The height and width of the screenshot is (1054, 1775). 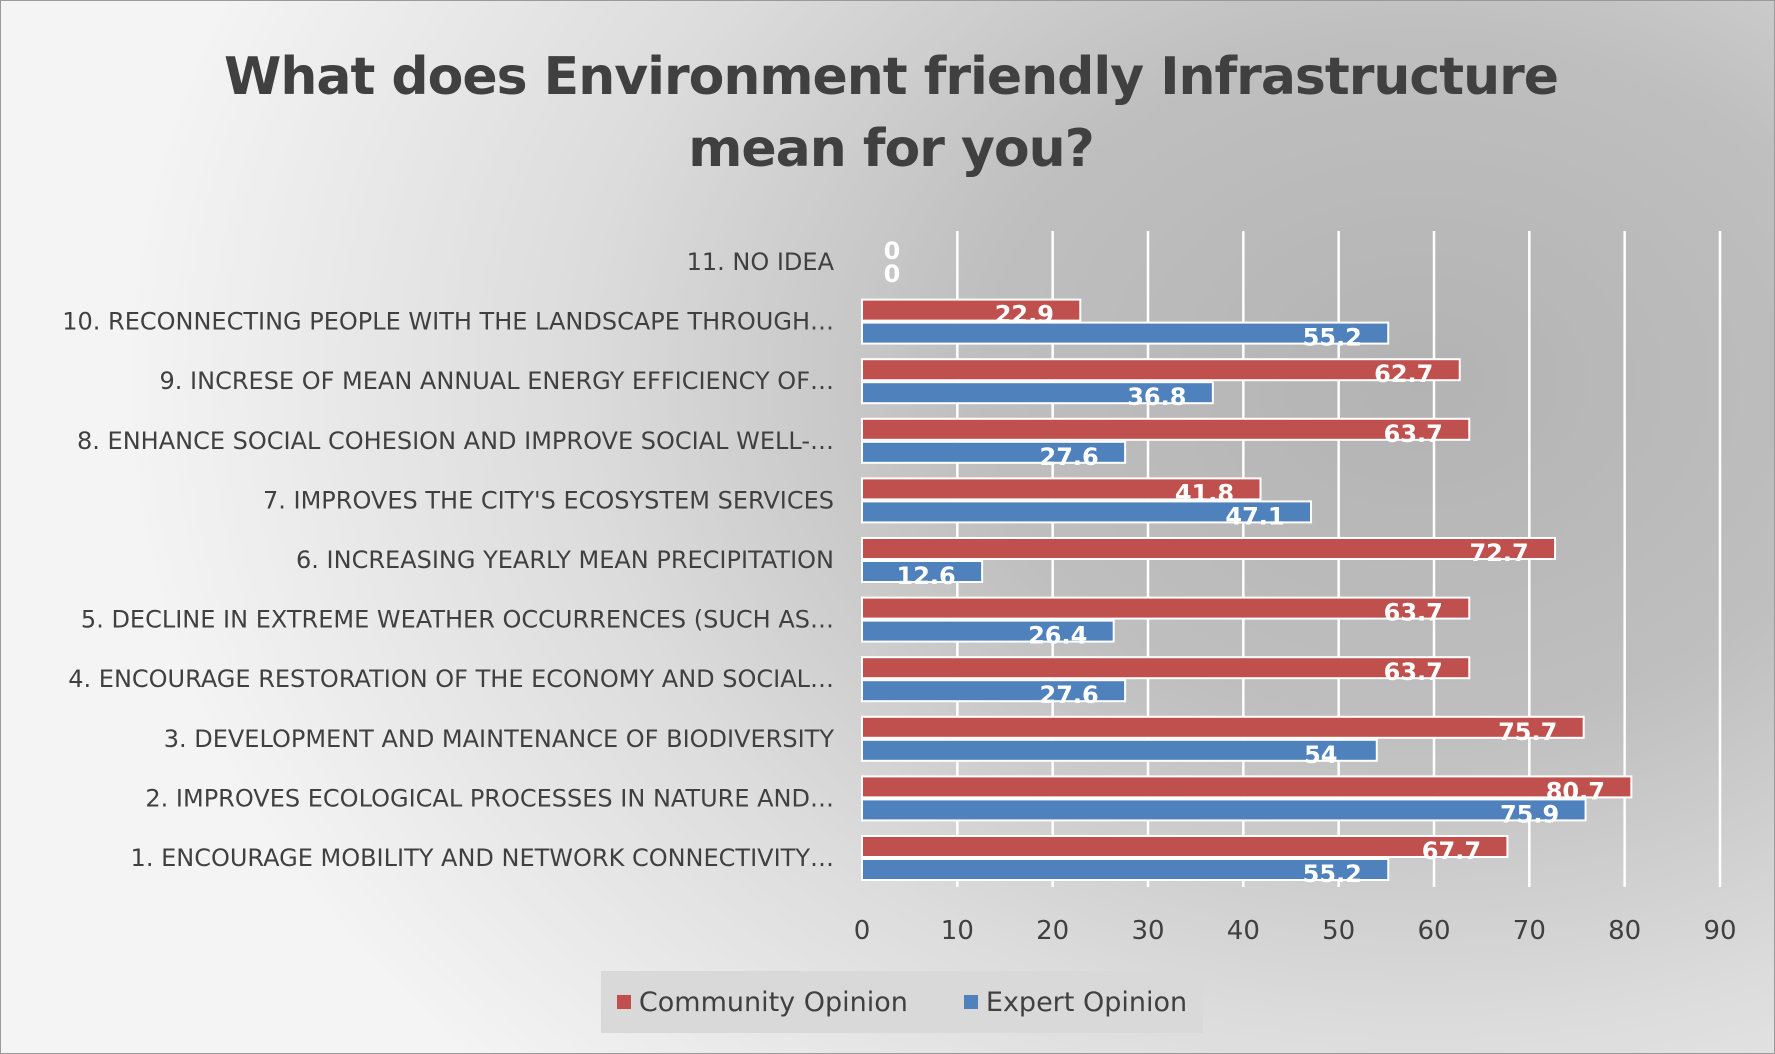 What do you see at coordinates (1320, 755) in the screenshot?
I see `data-label: 54` at bounding box center [1320, 755].